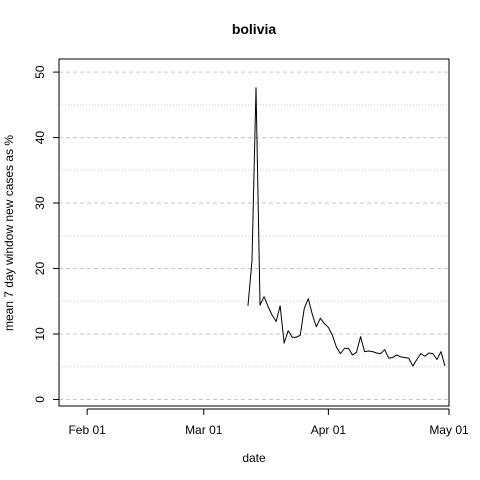  What do you see at coordinates (268, 422) in the screenshot?
I see `x-axis: Feb 01 Mar 01 Apr 01 May 01` at bounding box center [268, 422].